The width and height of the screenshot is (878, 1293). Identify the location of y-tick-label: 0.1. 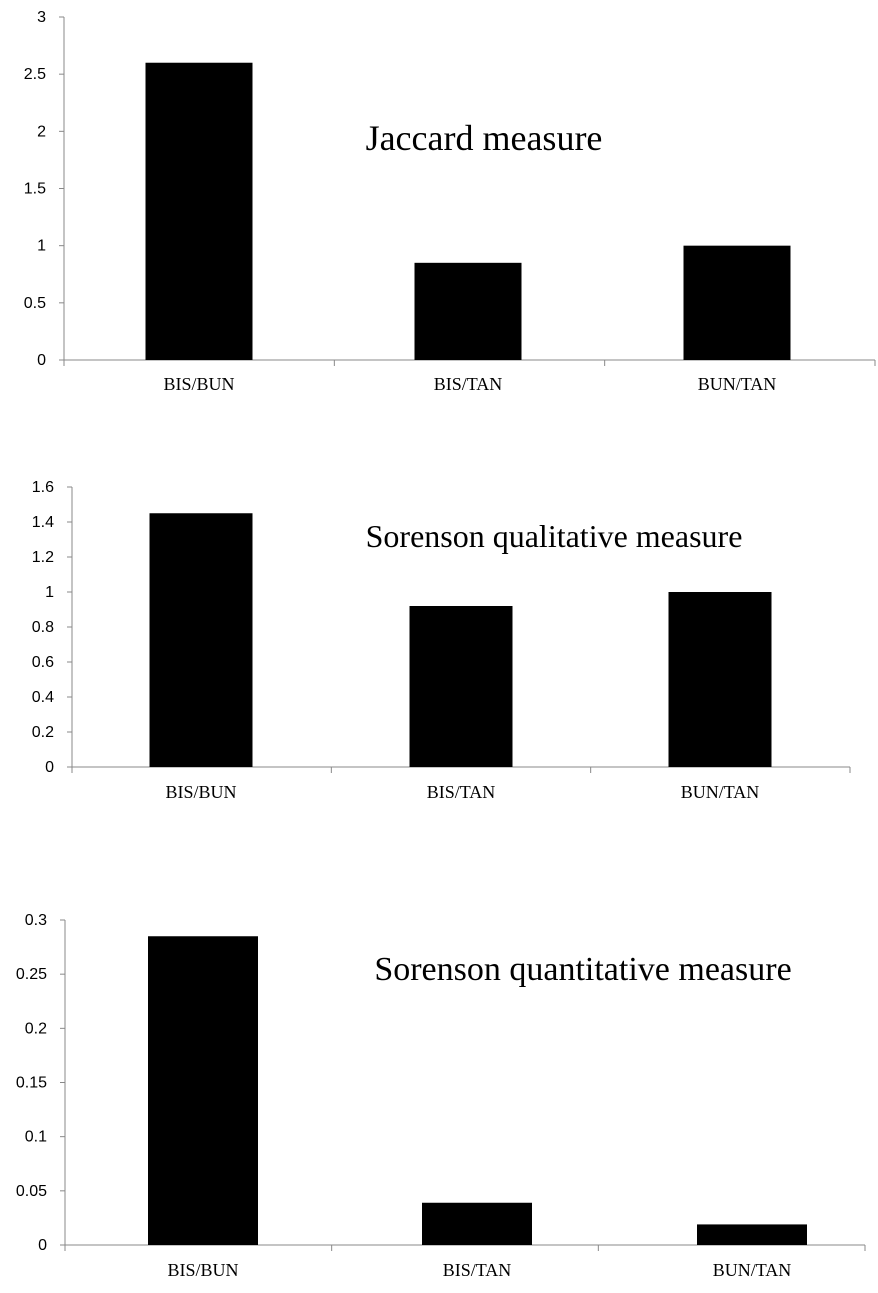
(36, 1137).